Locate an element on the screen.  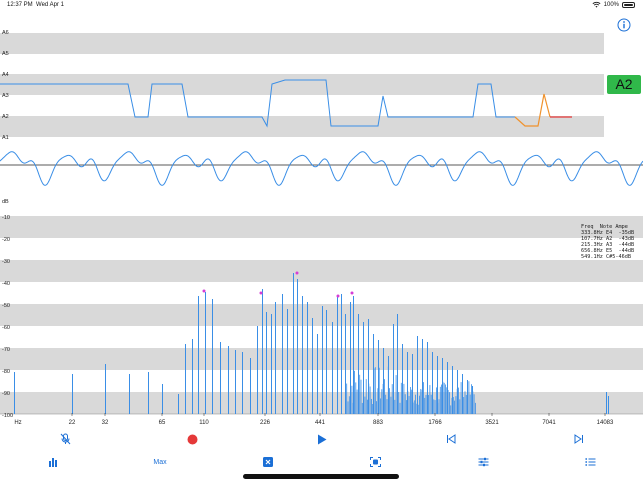
freq-tick-label: 3521 is located at coordinates (492, 423).